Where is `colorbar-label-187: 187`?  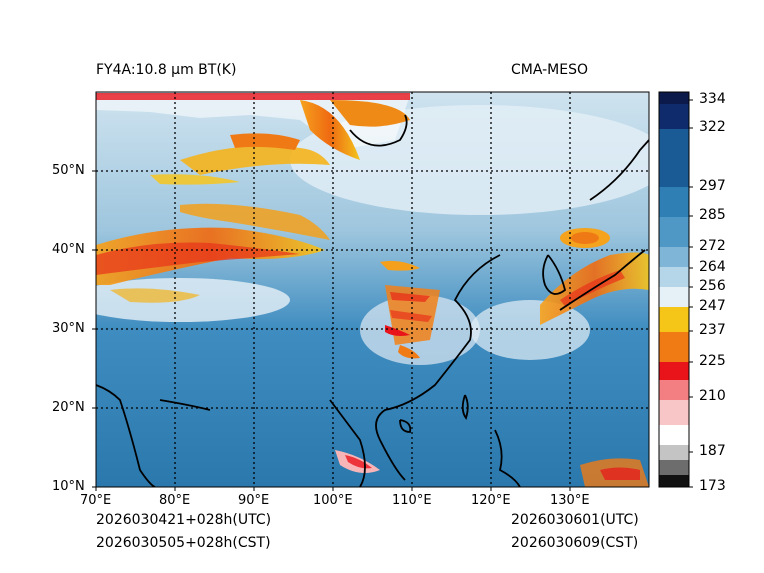 colorbar-label-187: 187 is located at coordinates (712, 451).